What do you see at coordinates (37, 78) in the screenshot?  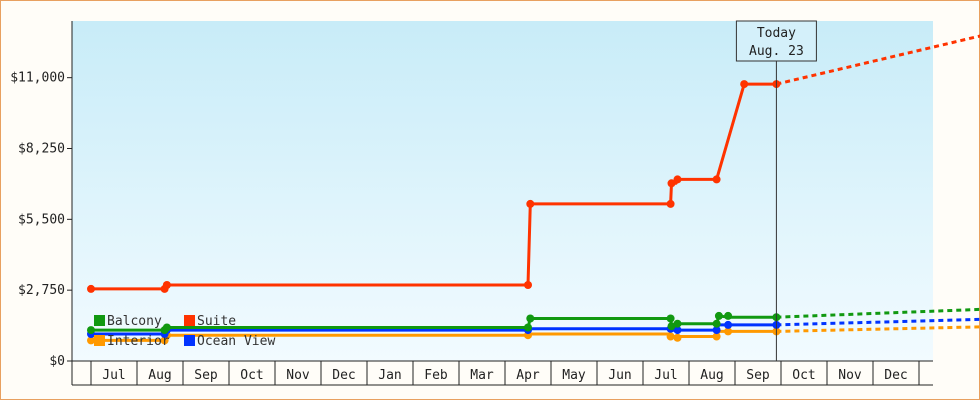 I see `y-tick-label: $11,000` at bounding box center [37, 78].